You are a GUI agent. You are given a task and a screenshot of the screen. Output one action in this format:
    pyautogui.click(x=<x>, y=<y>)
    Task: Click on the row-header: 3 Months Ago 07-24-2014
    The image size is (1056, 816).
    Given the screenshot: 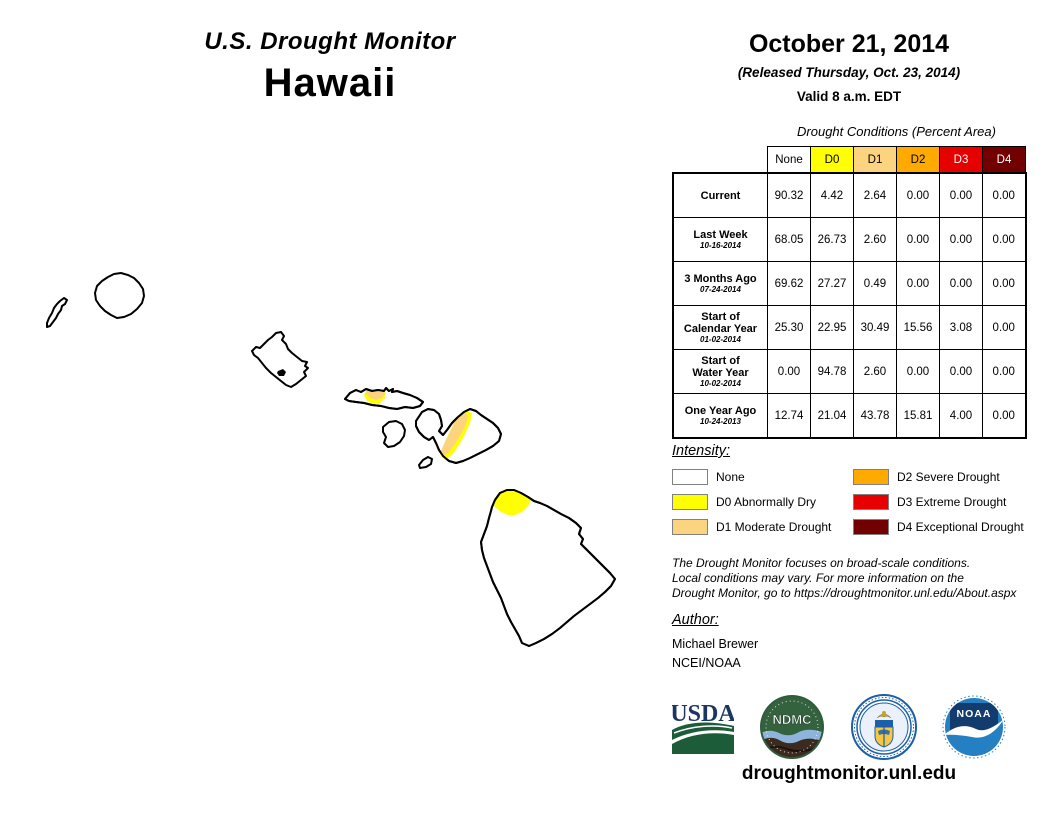 What is the action you would take?
    pyautogui.click(x=720, y=283)
    